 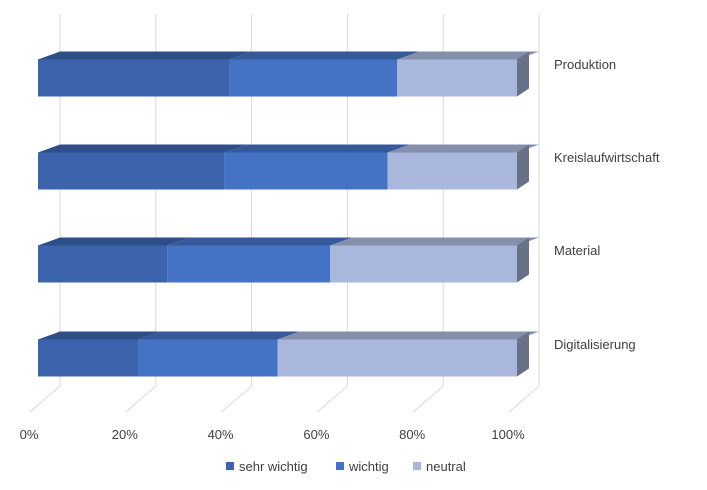 I want to click on legend-item: neutral, so click(x=439, y=466).